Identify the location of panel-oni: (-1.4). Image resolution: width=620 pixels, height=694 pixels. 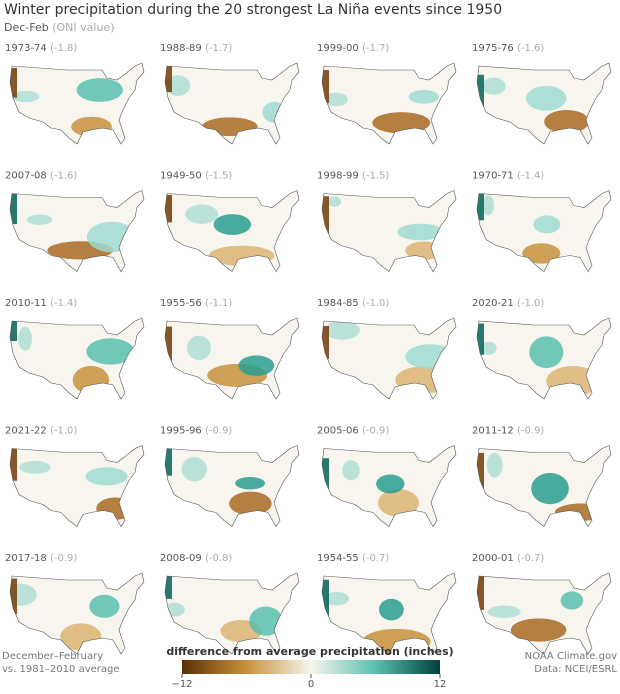
(530, 176).